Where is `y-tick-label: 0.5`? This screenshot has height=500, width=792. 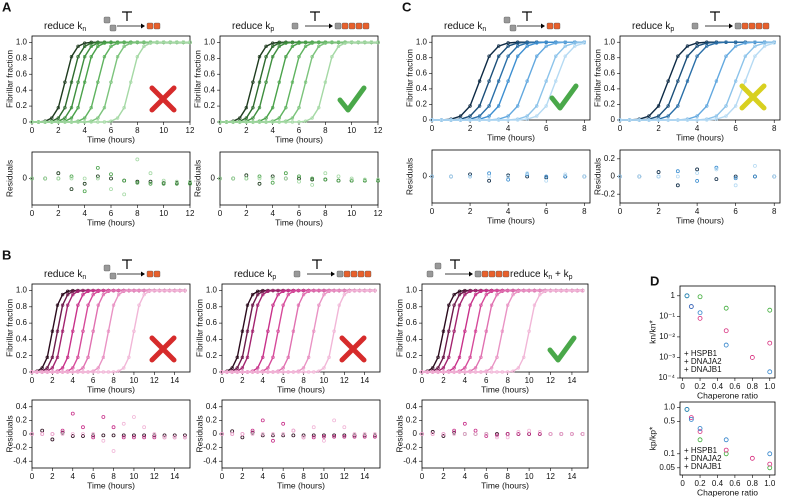
y-tick-label: 0.5 is located at coordinates (670, 420).